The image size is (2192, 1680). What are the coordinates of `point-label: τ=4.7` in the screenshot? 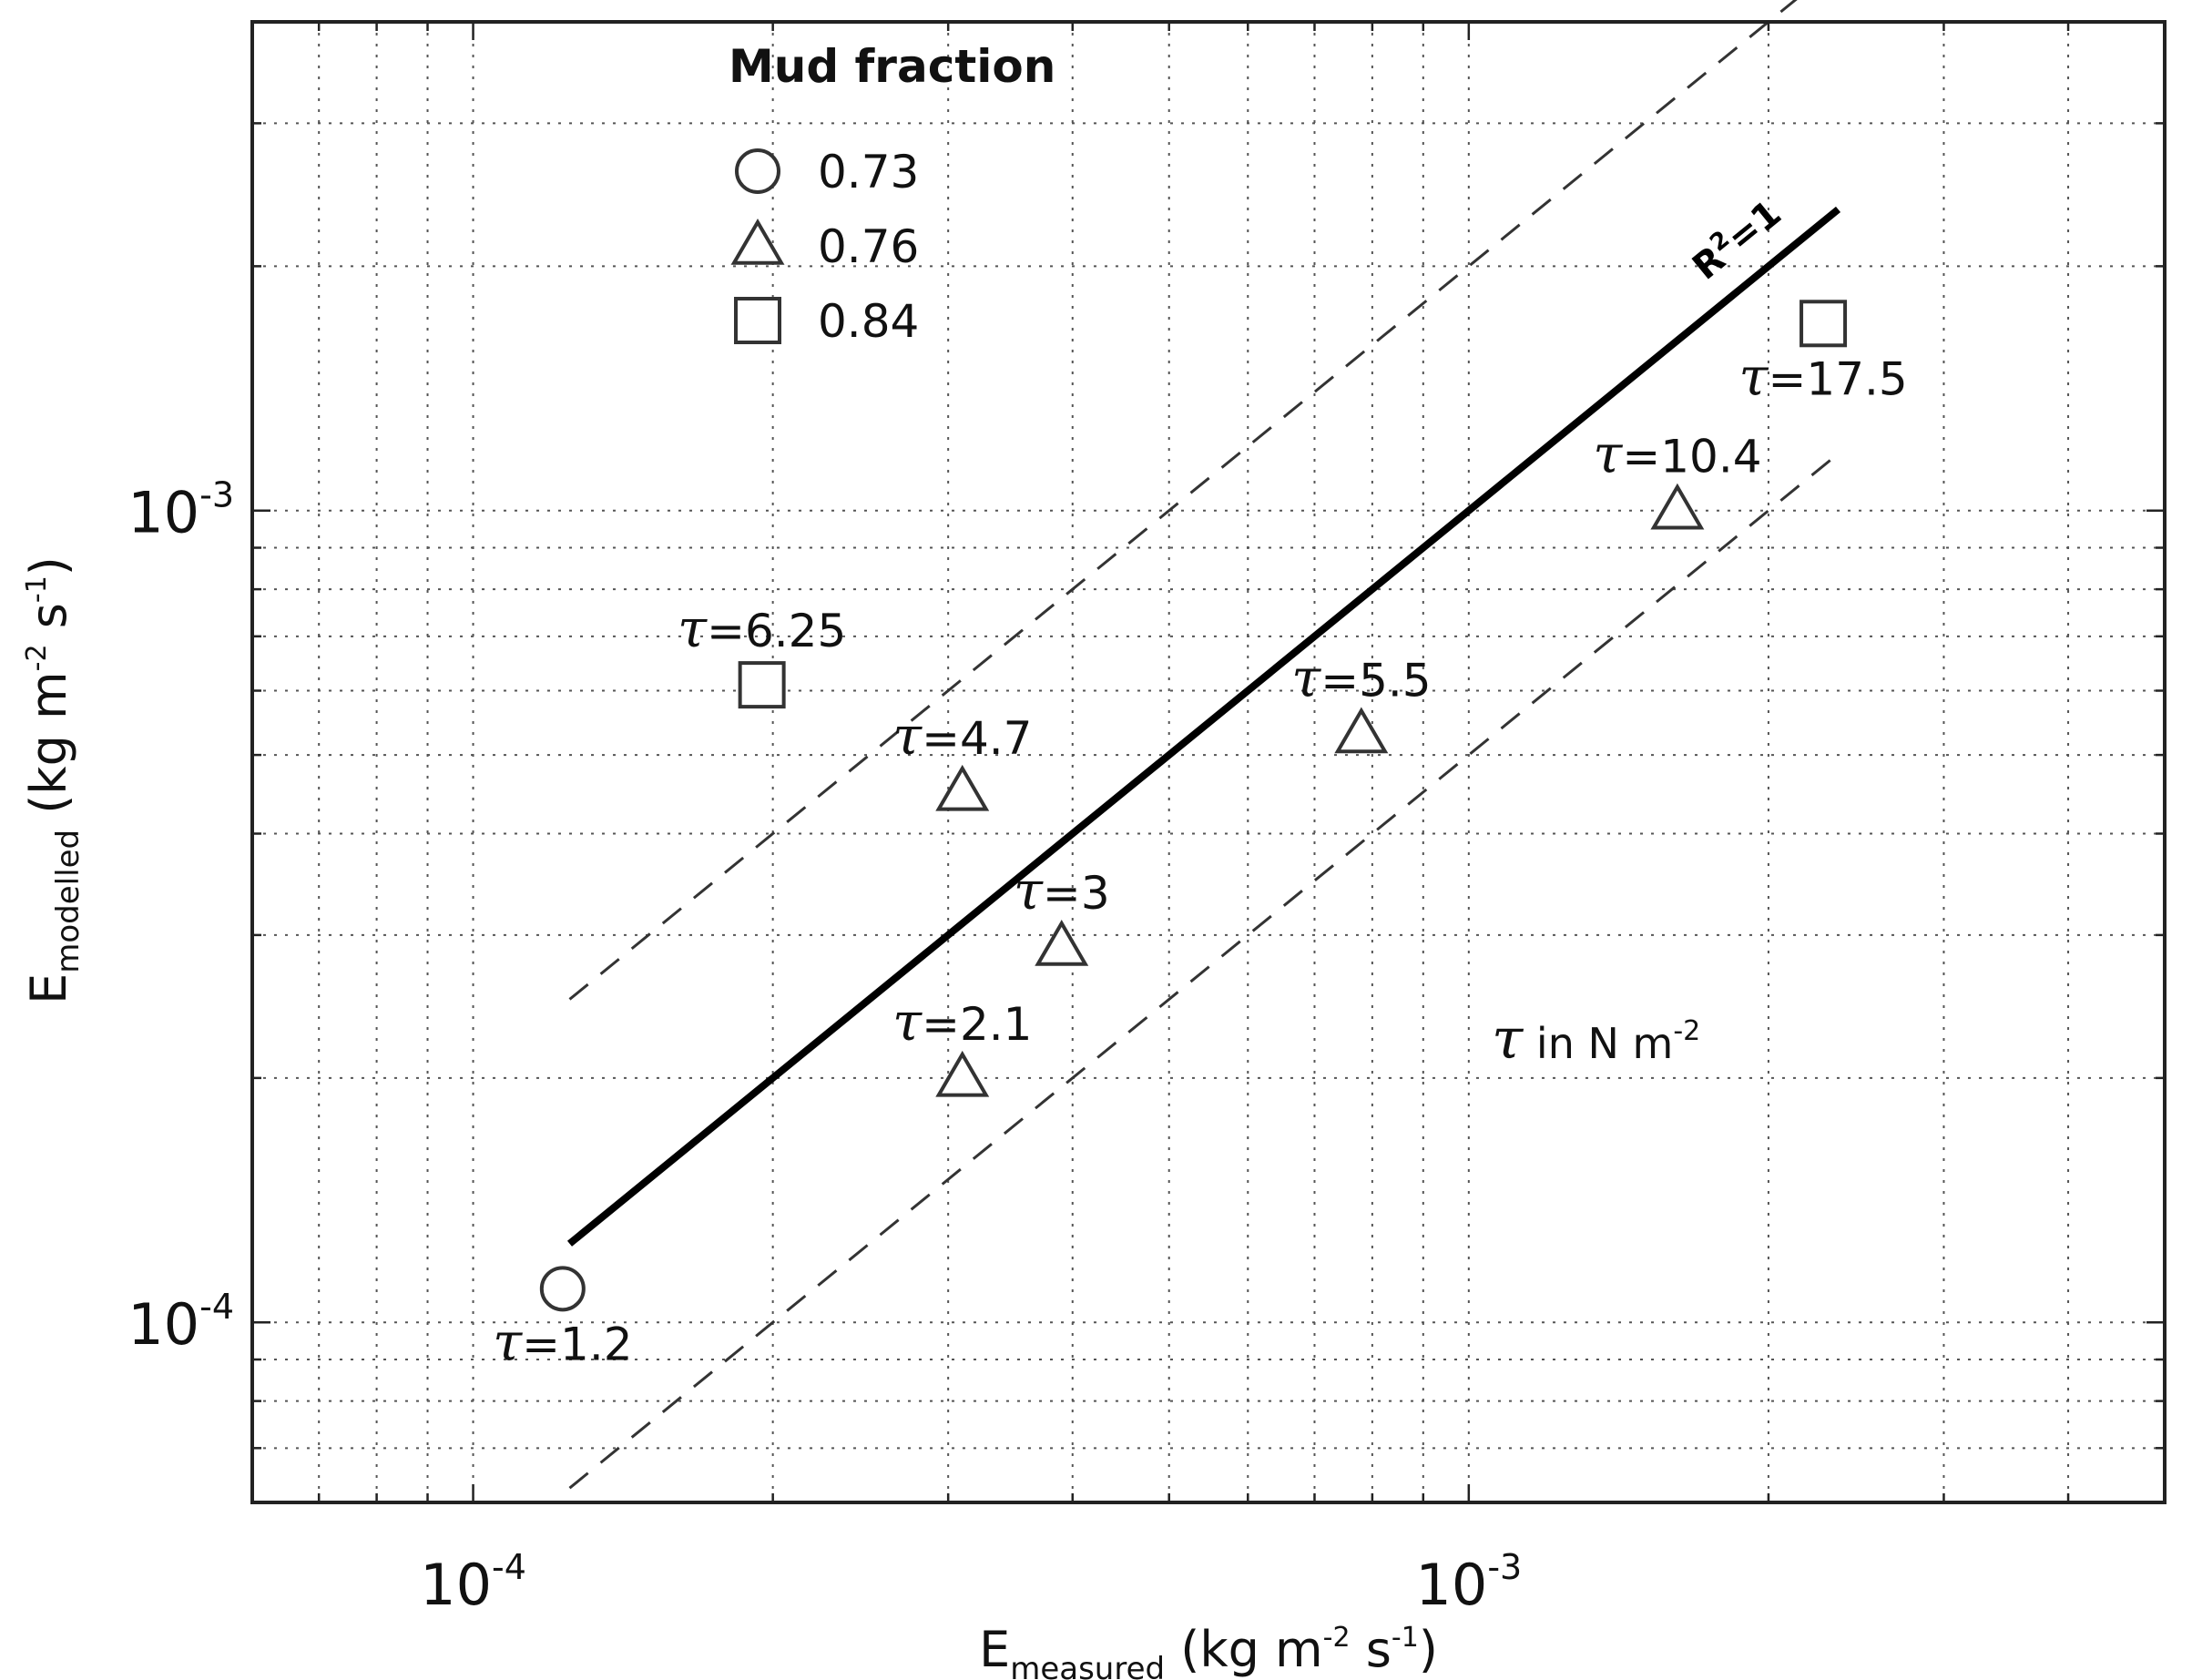 It's located at (962, 736).